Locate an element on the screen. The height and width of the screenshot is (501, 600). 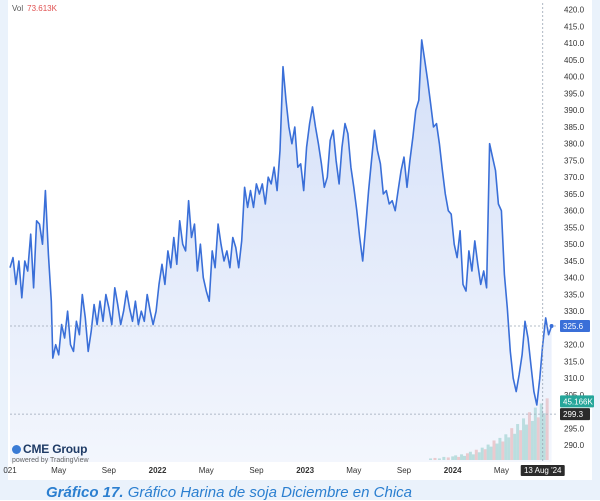
y-tick-label: 360.0 is located at coordinates (574, 211).